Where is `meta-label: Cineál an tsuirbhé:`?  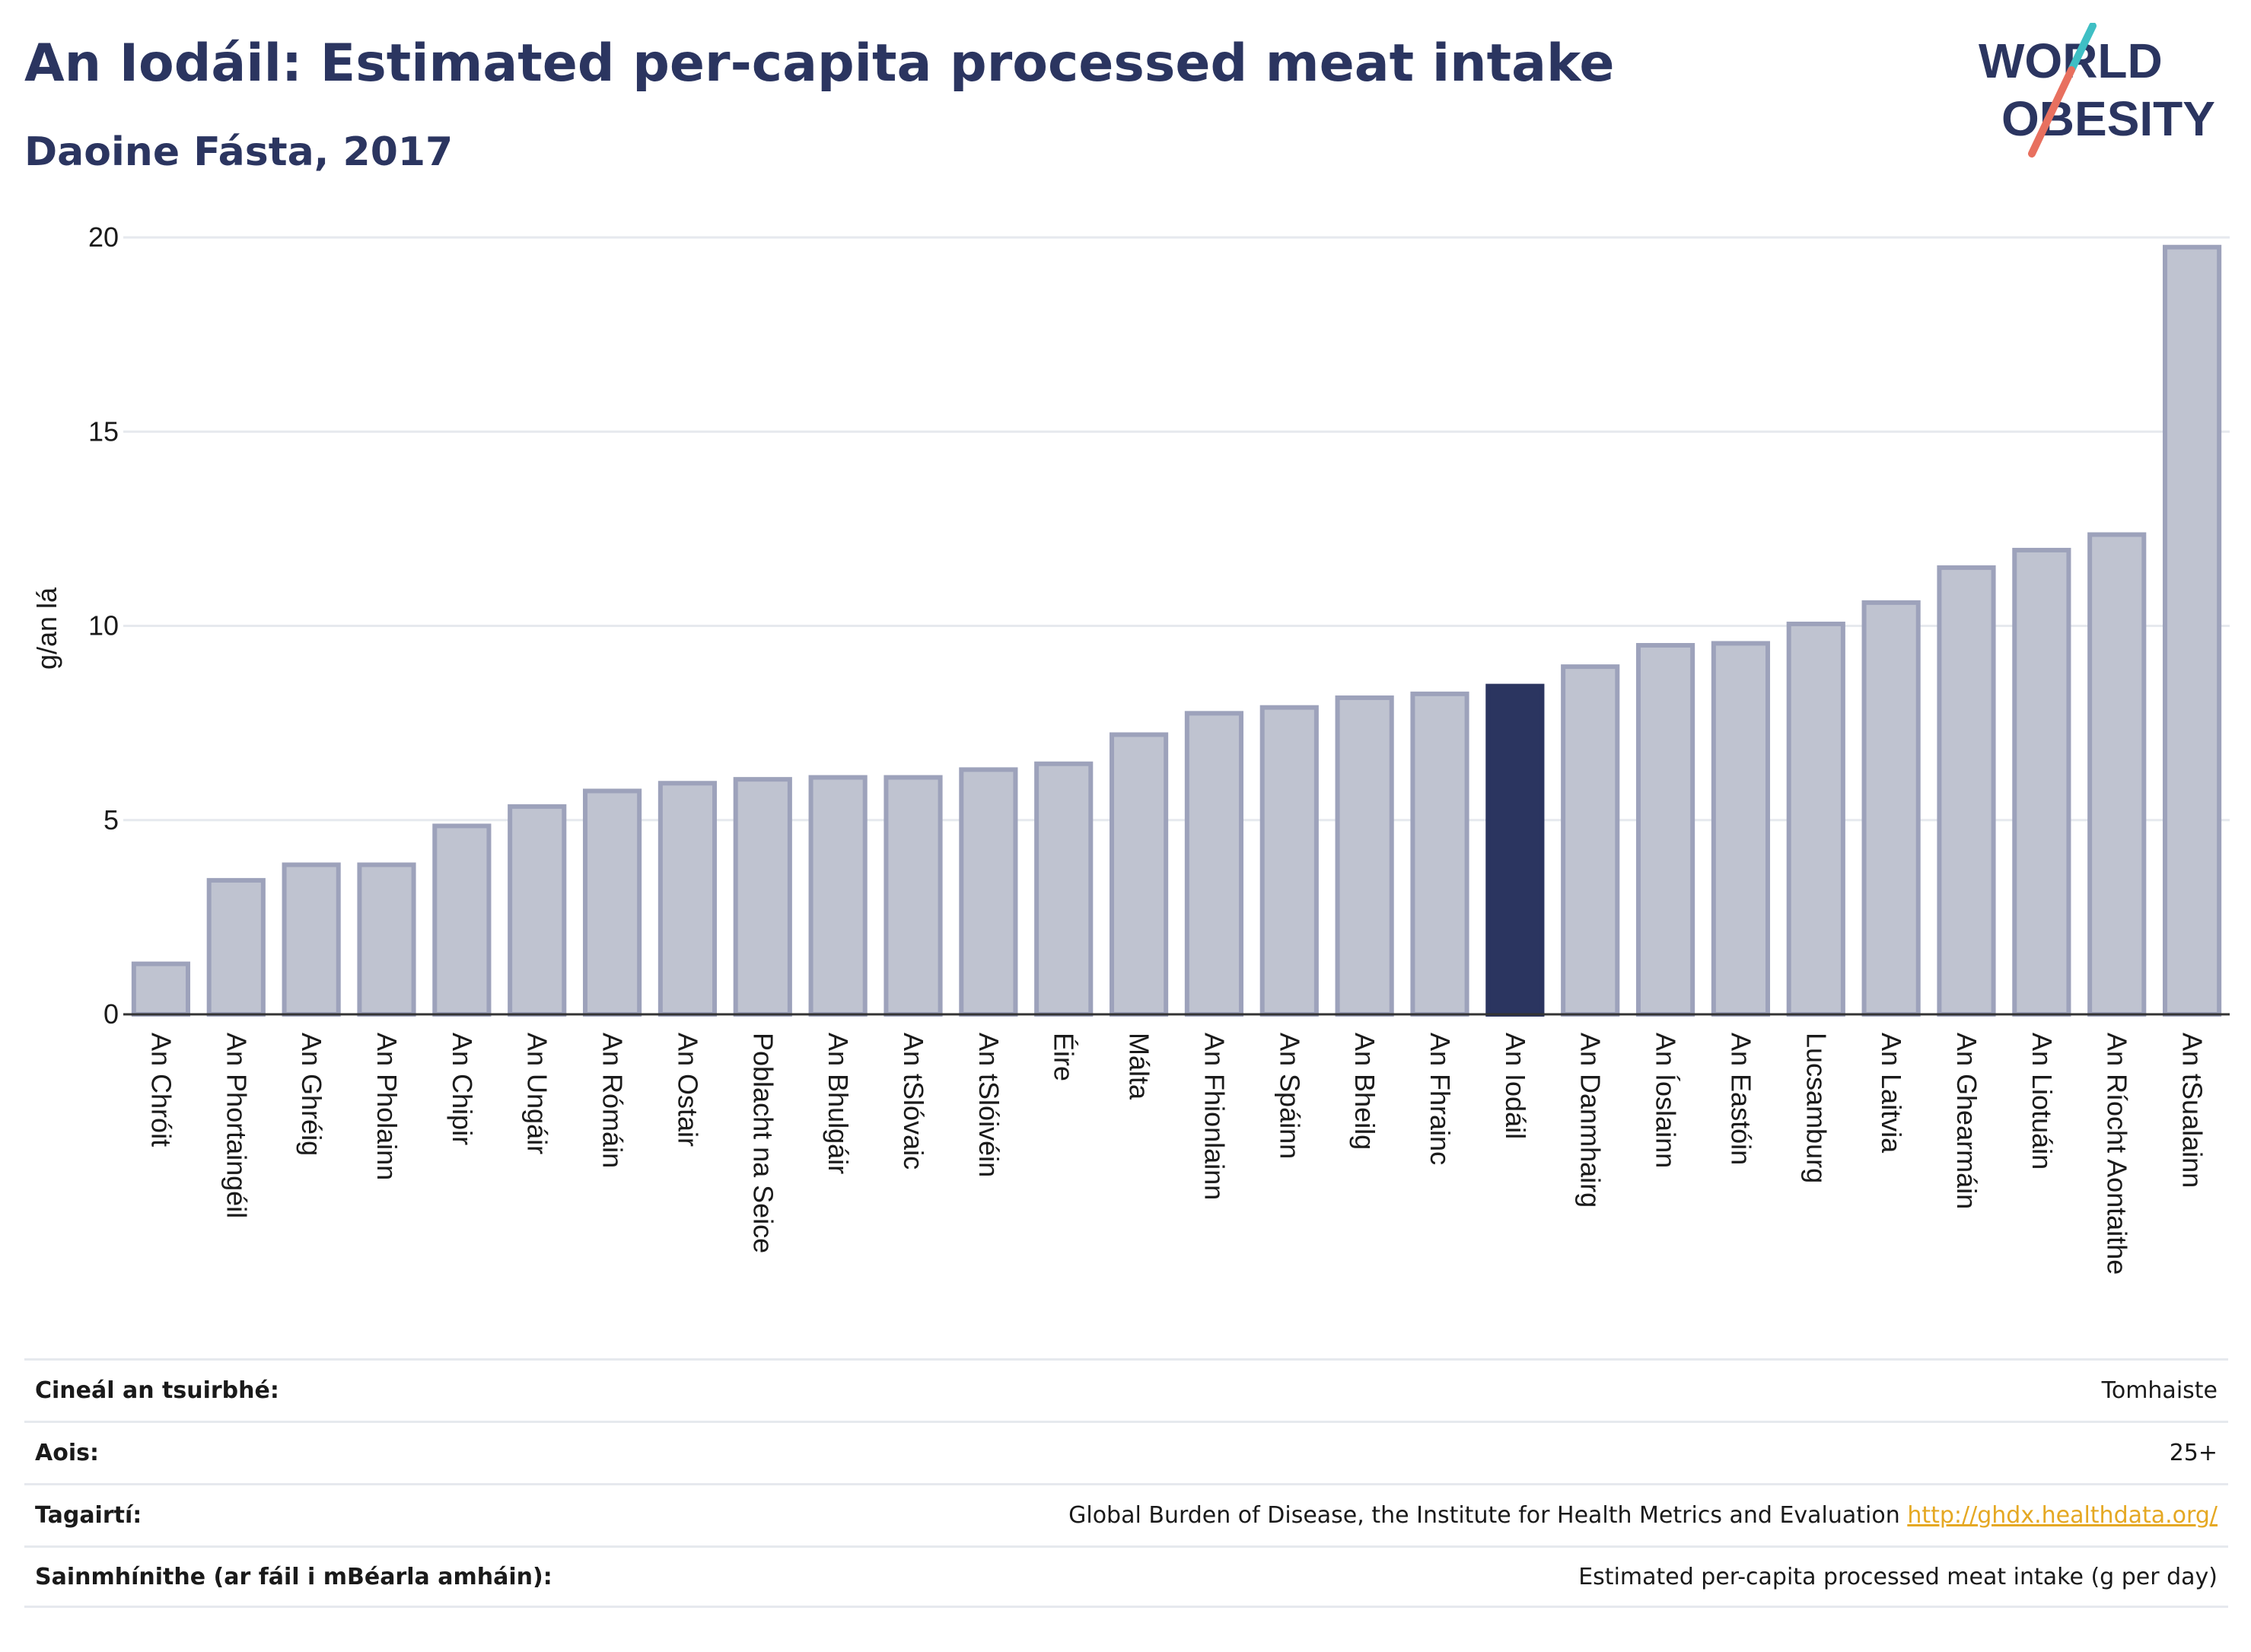
meta-label: Cineál an tsuirbhé: is located at coordinates (157, 1390).